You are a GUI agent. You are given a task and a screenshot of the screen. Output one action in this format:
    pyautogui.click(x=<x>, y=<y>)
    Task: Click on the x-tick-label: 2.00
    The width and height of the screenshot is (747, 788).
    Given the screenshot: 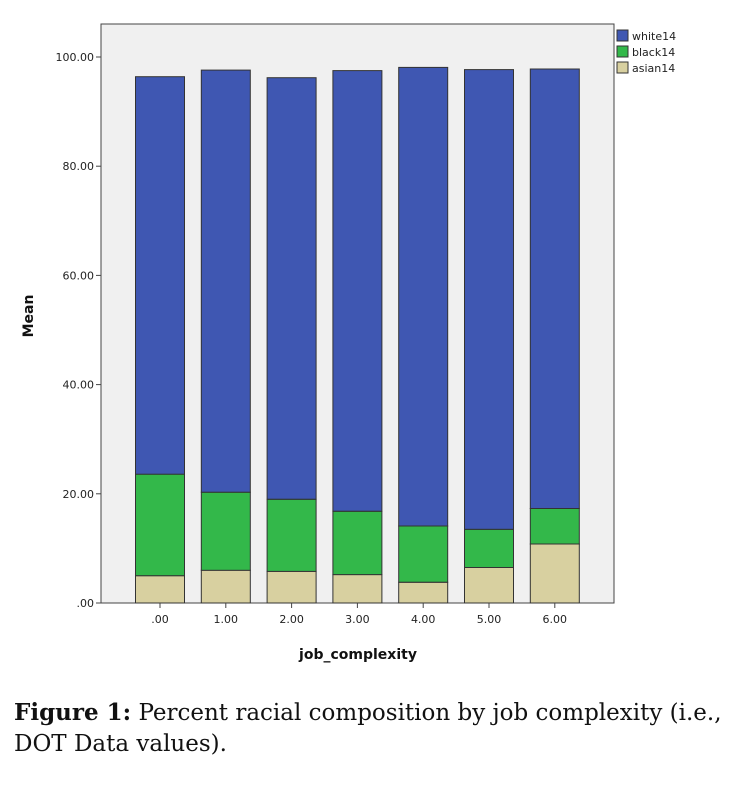 What is the action you would take?
    pyautogui.click(x=291, y=619)
    